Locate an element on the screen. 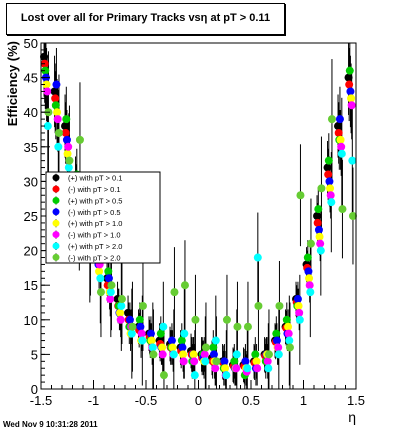 Image resolution: width=400 pixels, height=433 pixels. y-tick-label: 25 is located at coordinates (31, 216).